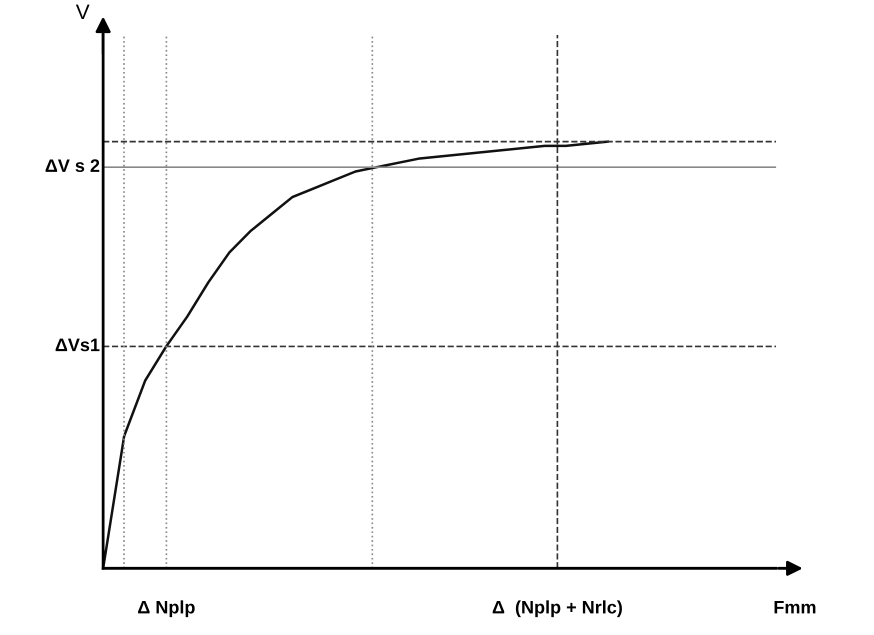 This screenshot has width=874, height=635. I want to click on ref-line-label: ΔVs1, so click(78, 345).